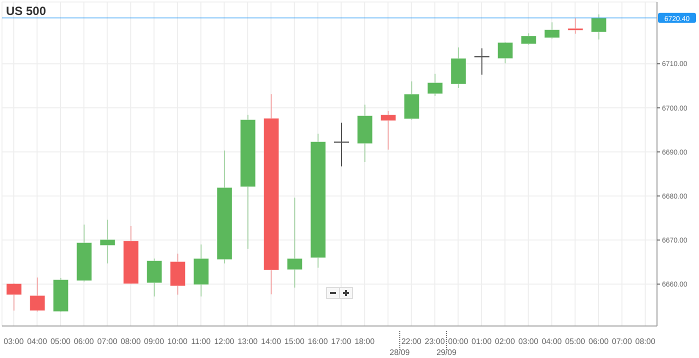 The width and height of the screenshot is (699, 358). What do you see at coordinates (411, 341) in the screenshot?
I see `x-tick-label: 22:00` at bounding box center [411, 341].